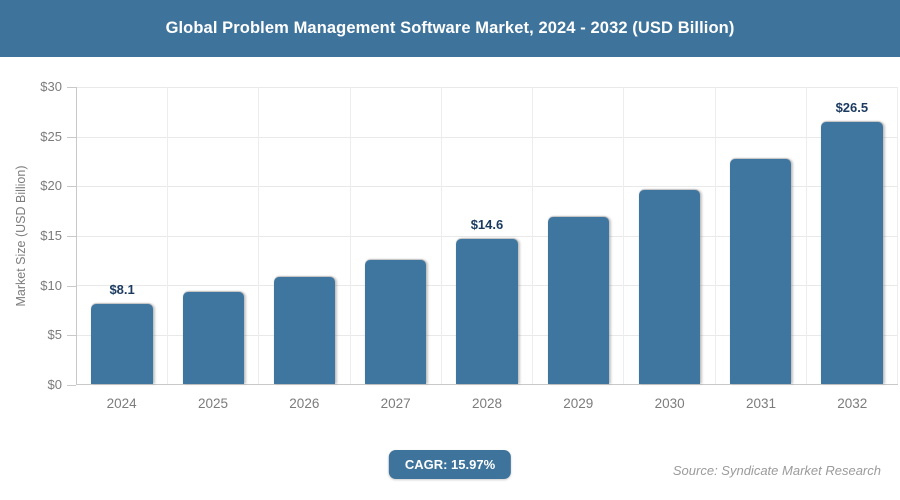 This screenshot has height=500, width=900. Describe the element at coordinates (51, 186) in the screenshot. I see `y-tick-label: $20` at that location.